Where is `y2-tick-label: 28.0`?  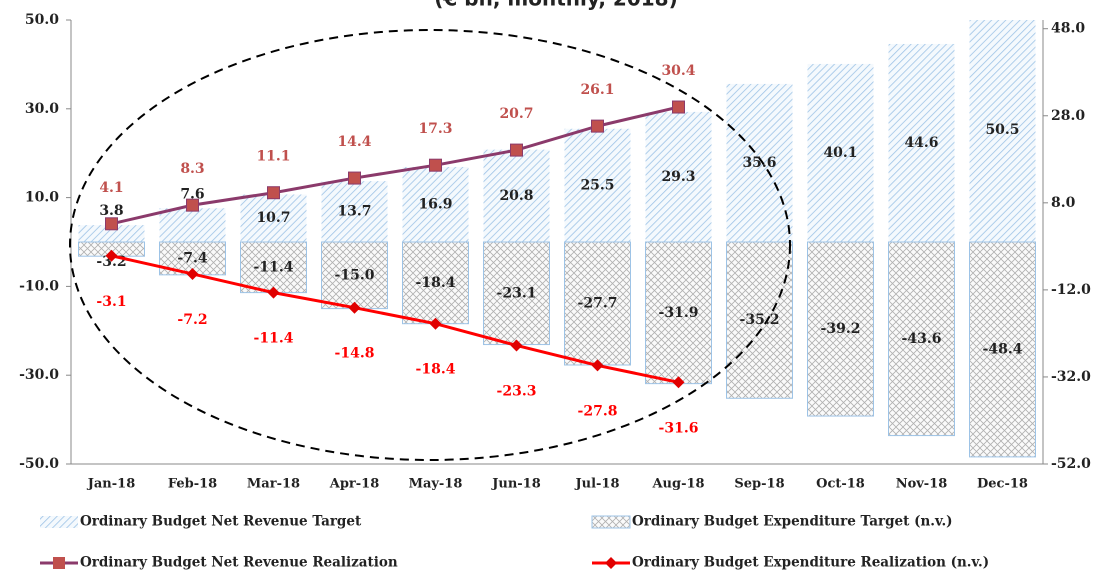 y2-tick-label: 28.0 is located at coordinates (1068, 116).